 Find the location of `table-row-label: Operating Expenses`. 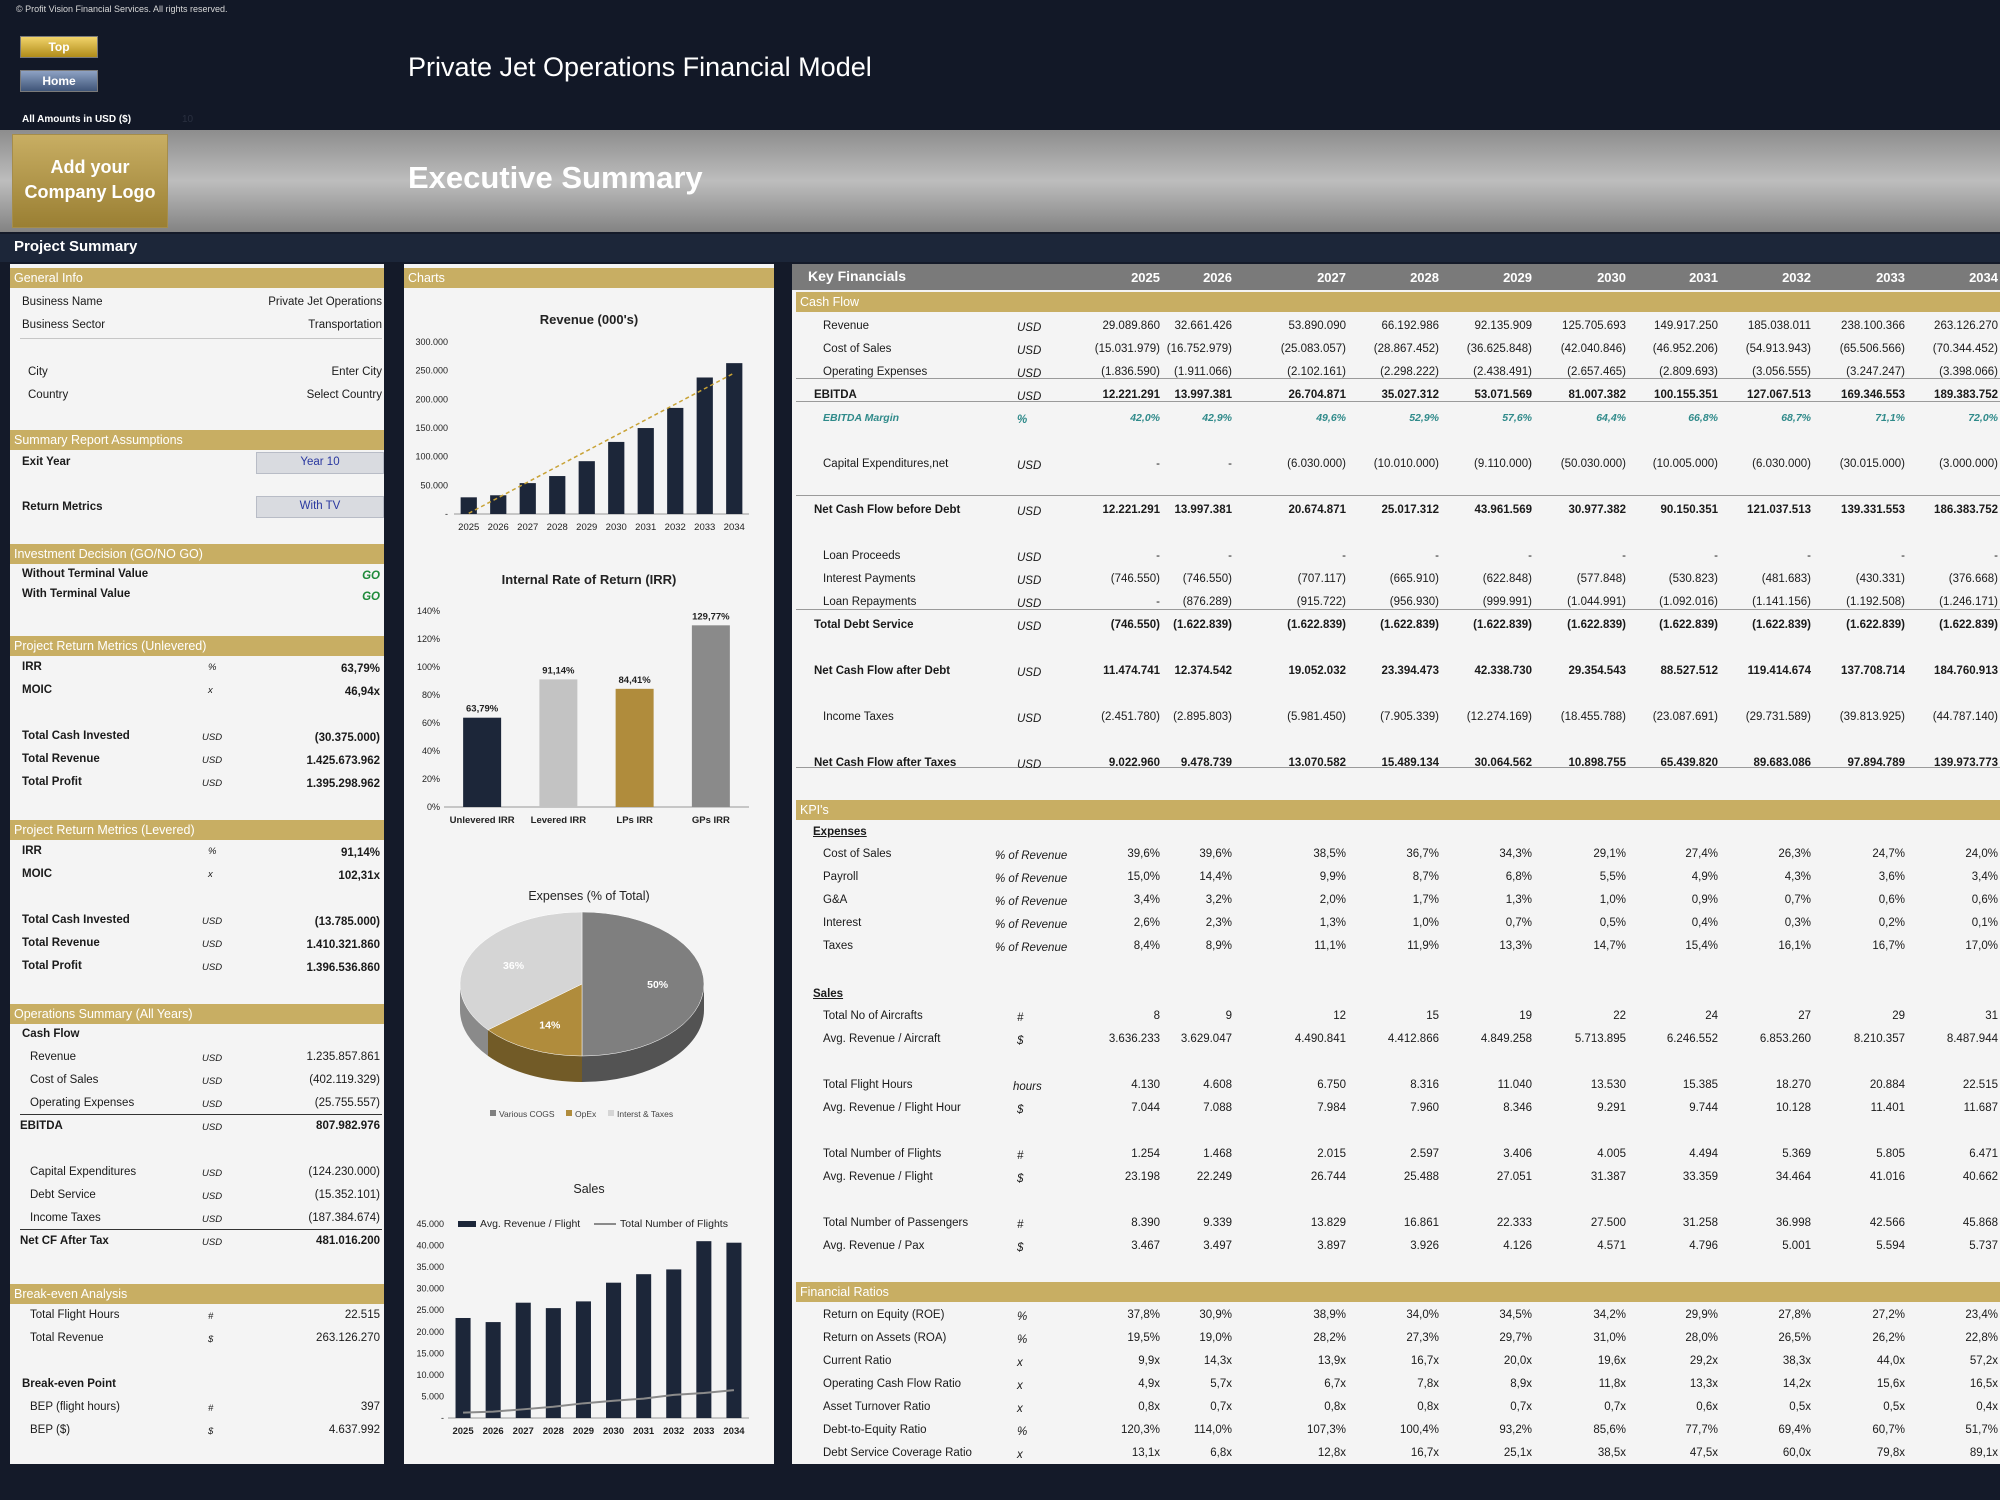

table-row-label: Operating Expenses is located at coordinates (875, 372).